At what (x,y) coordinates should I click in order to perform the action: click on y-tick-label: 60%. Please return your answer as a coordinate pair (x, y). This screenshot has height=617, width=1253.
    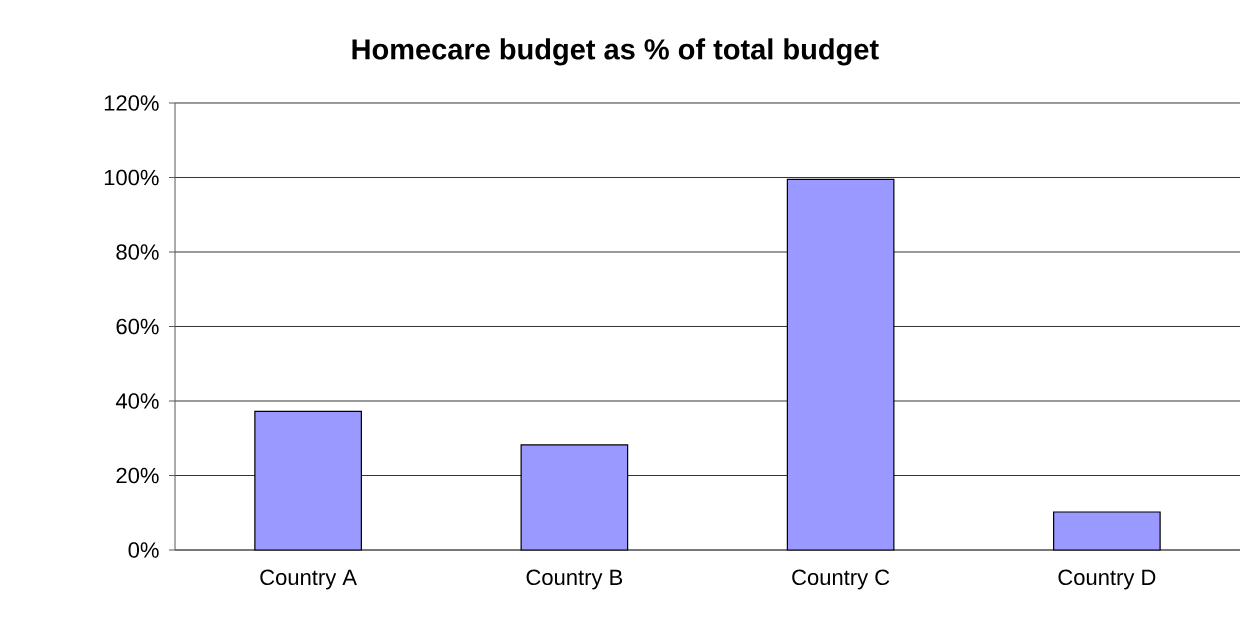
    Looking at the image, I should click on (137, 326).